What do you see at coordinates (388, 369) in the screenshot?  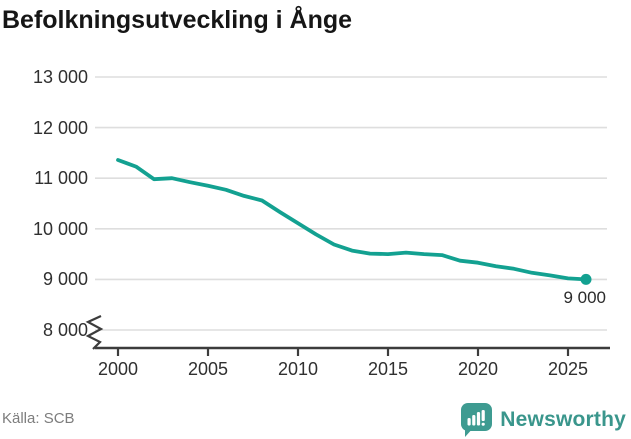 I see `x-tick-label: 2015` at bounding box center [388, 369].